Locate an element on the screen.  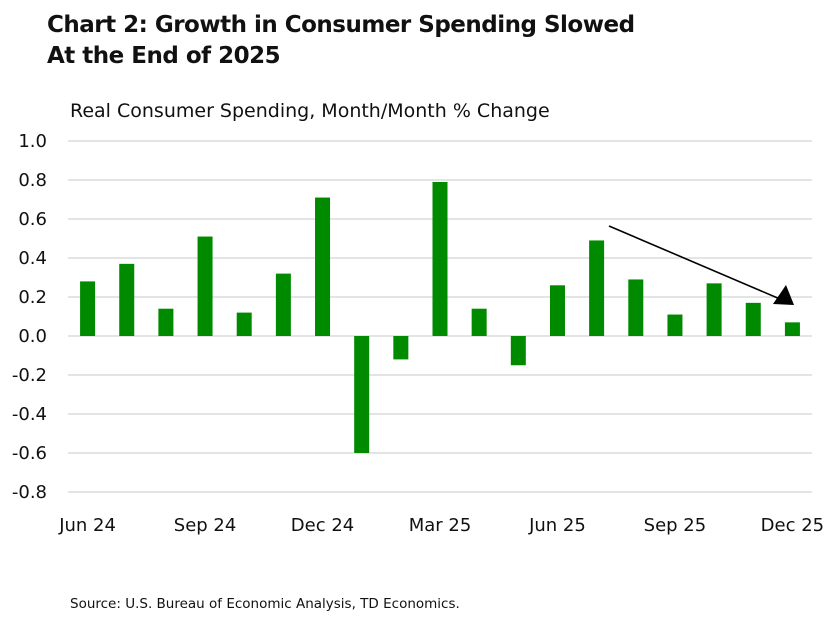
y-tick-label: -0.2 is located at coordinates (29, 375).